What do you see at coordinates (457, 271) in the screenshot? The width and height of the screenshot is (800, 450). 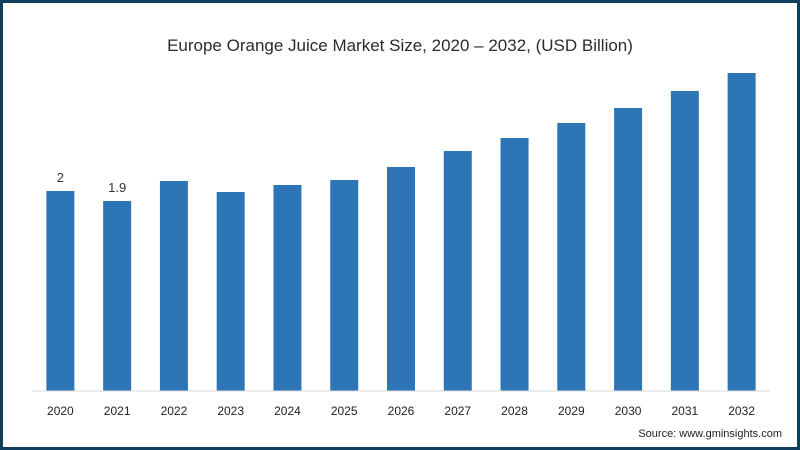 I see `bar-2027` at bounding box center [457, 271].